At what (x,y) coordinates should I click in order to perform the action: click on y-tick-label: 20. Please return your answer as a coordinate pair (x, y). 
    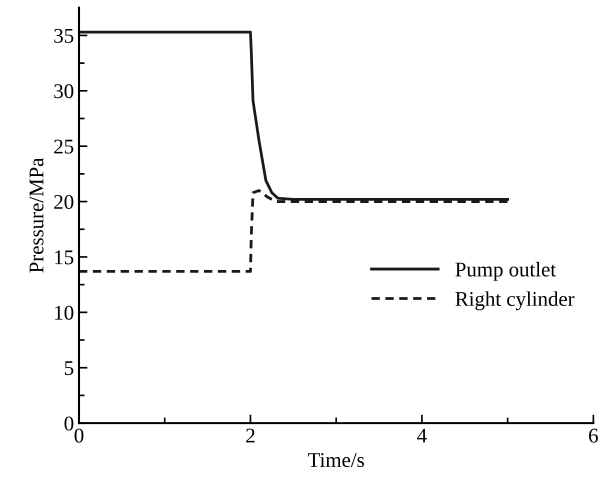
    Looking at the image, I should click on (64, 202).